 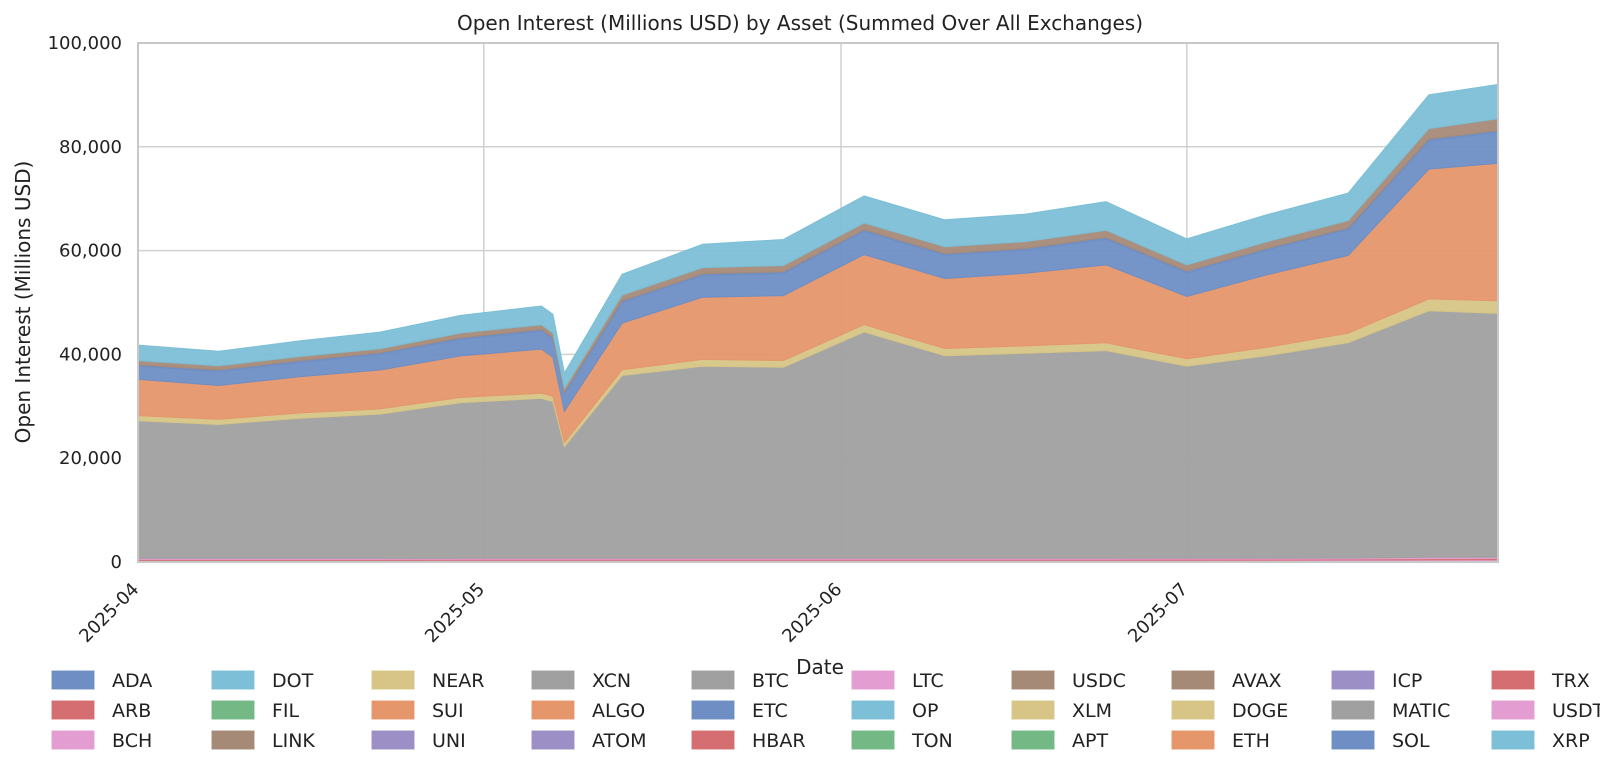 What do you see at coordinates (1033, 710) in the screenshot?
I see `legend-swatch-xlm` at bounding box center [1033, 710].